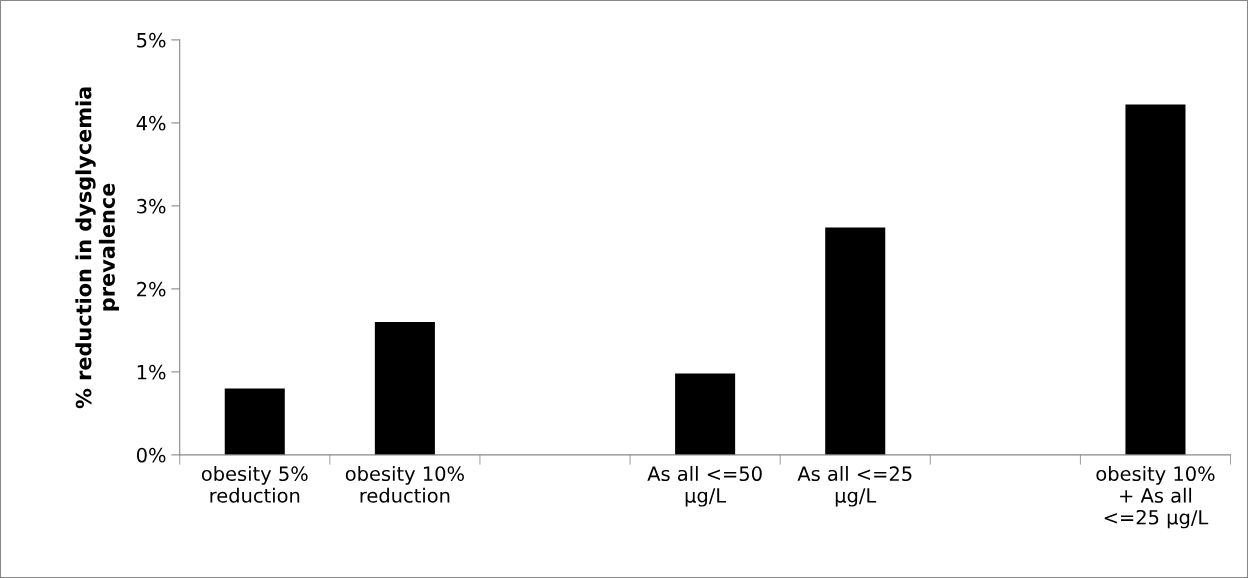 The width and height of the screenshot is (1248, 578). Describe the element at coordinates (1155, 497) in the screenshot. I see `x-tick-label: obesity 10% + As all <=25 µg/L` at that location.